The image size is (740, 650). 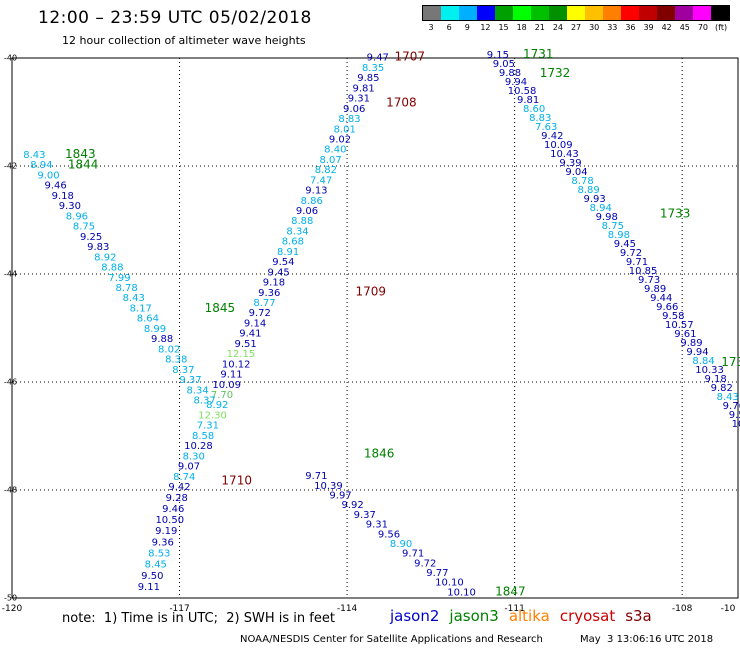 What do you see at coordinates (226, 385) in the screenshot?
I see `wave-height-label: 10.09` at bounding box center [226, 385].